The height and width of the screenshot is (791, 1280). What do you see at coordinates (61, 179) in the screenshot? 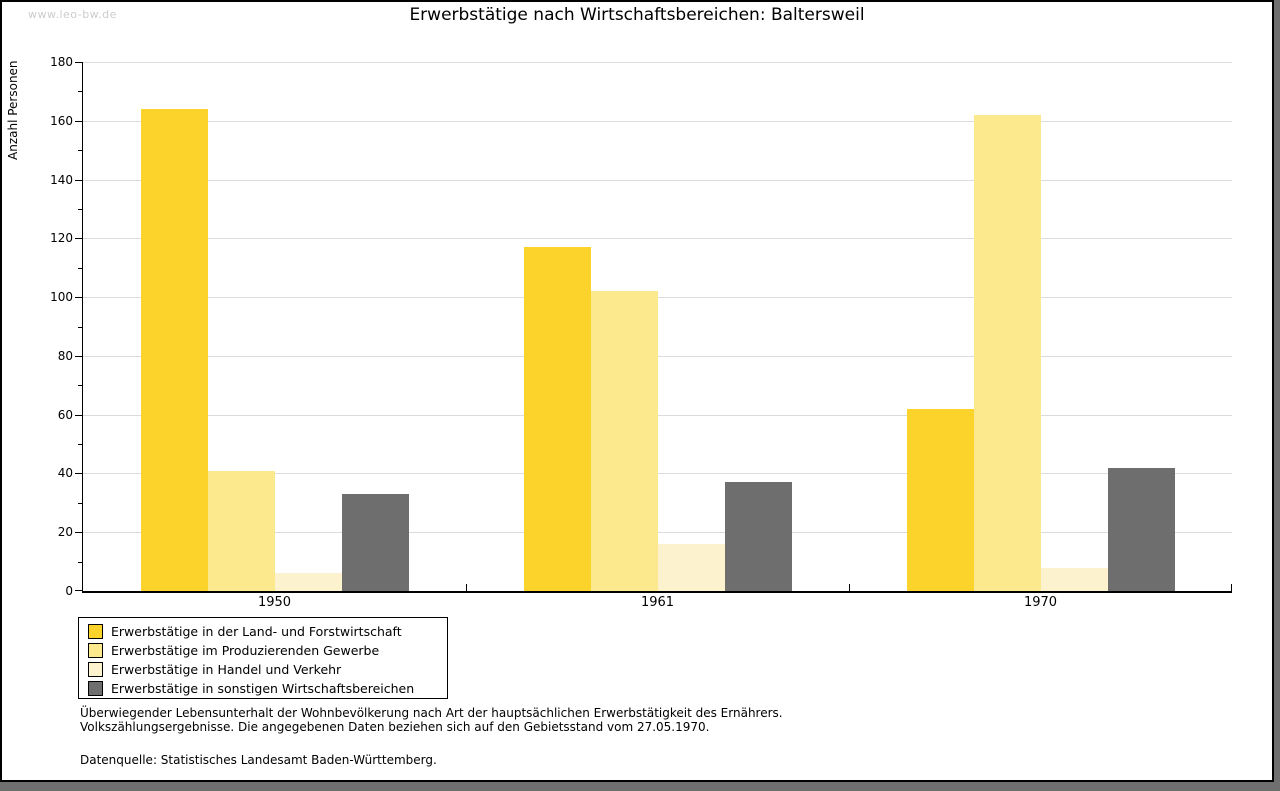
I see `y-tick-label-140: 140` at bounding box center [61, 179].